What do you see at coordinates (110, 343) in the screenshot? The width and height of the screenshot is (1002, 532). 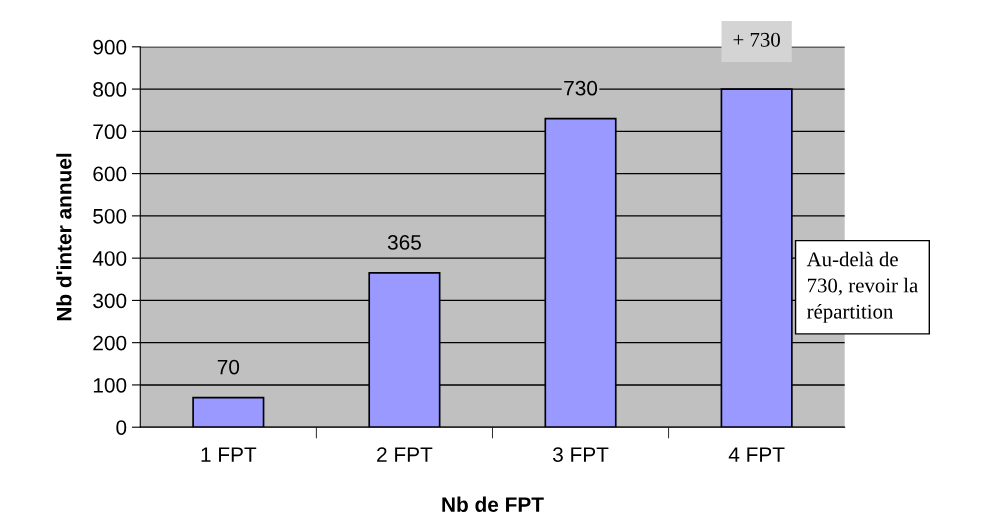 I see `y-tick-label: 200` at bounding box center [110, 343].